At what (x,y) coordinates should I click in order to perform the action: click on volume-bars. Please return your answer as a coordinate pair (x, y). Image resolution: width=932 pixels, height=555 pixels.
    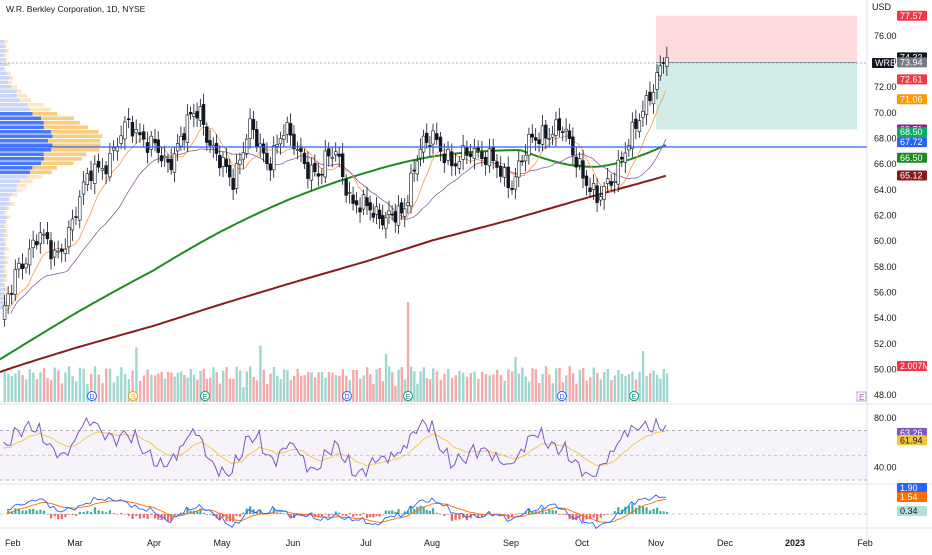
    Looking at the image, I should click on (336, 352).